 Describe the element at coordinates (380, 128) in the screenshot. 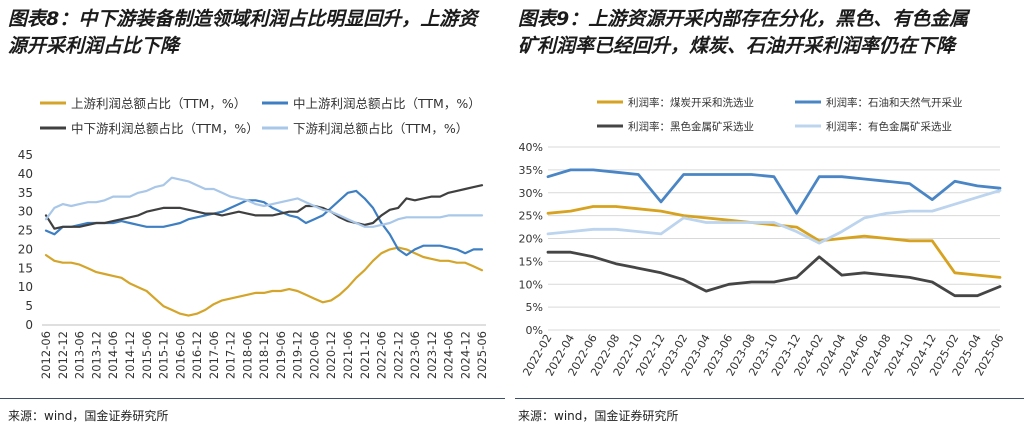

I see `legend-label: 下游利润总额占比（TTM，%）` at that location.